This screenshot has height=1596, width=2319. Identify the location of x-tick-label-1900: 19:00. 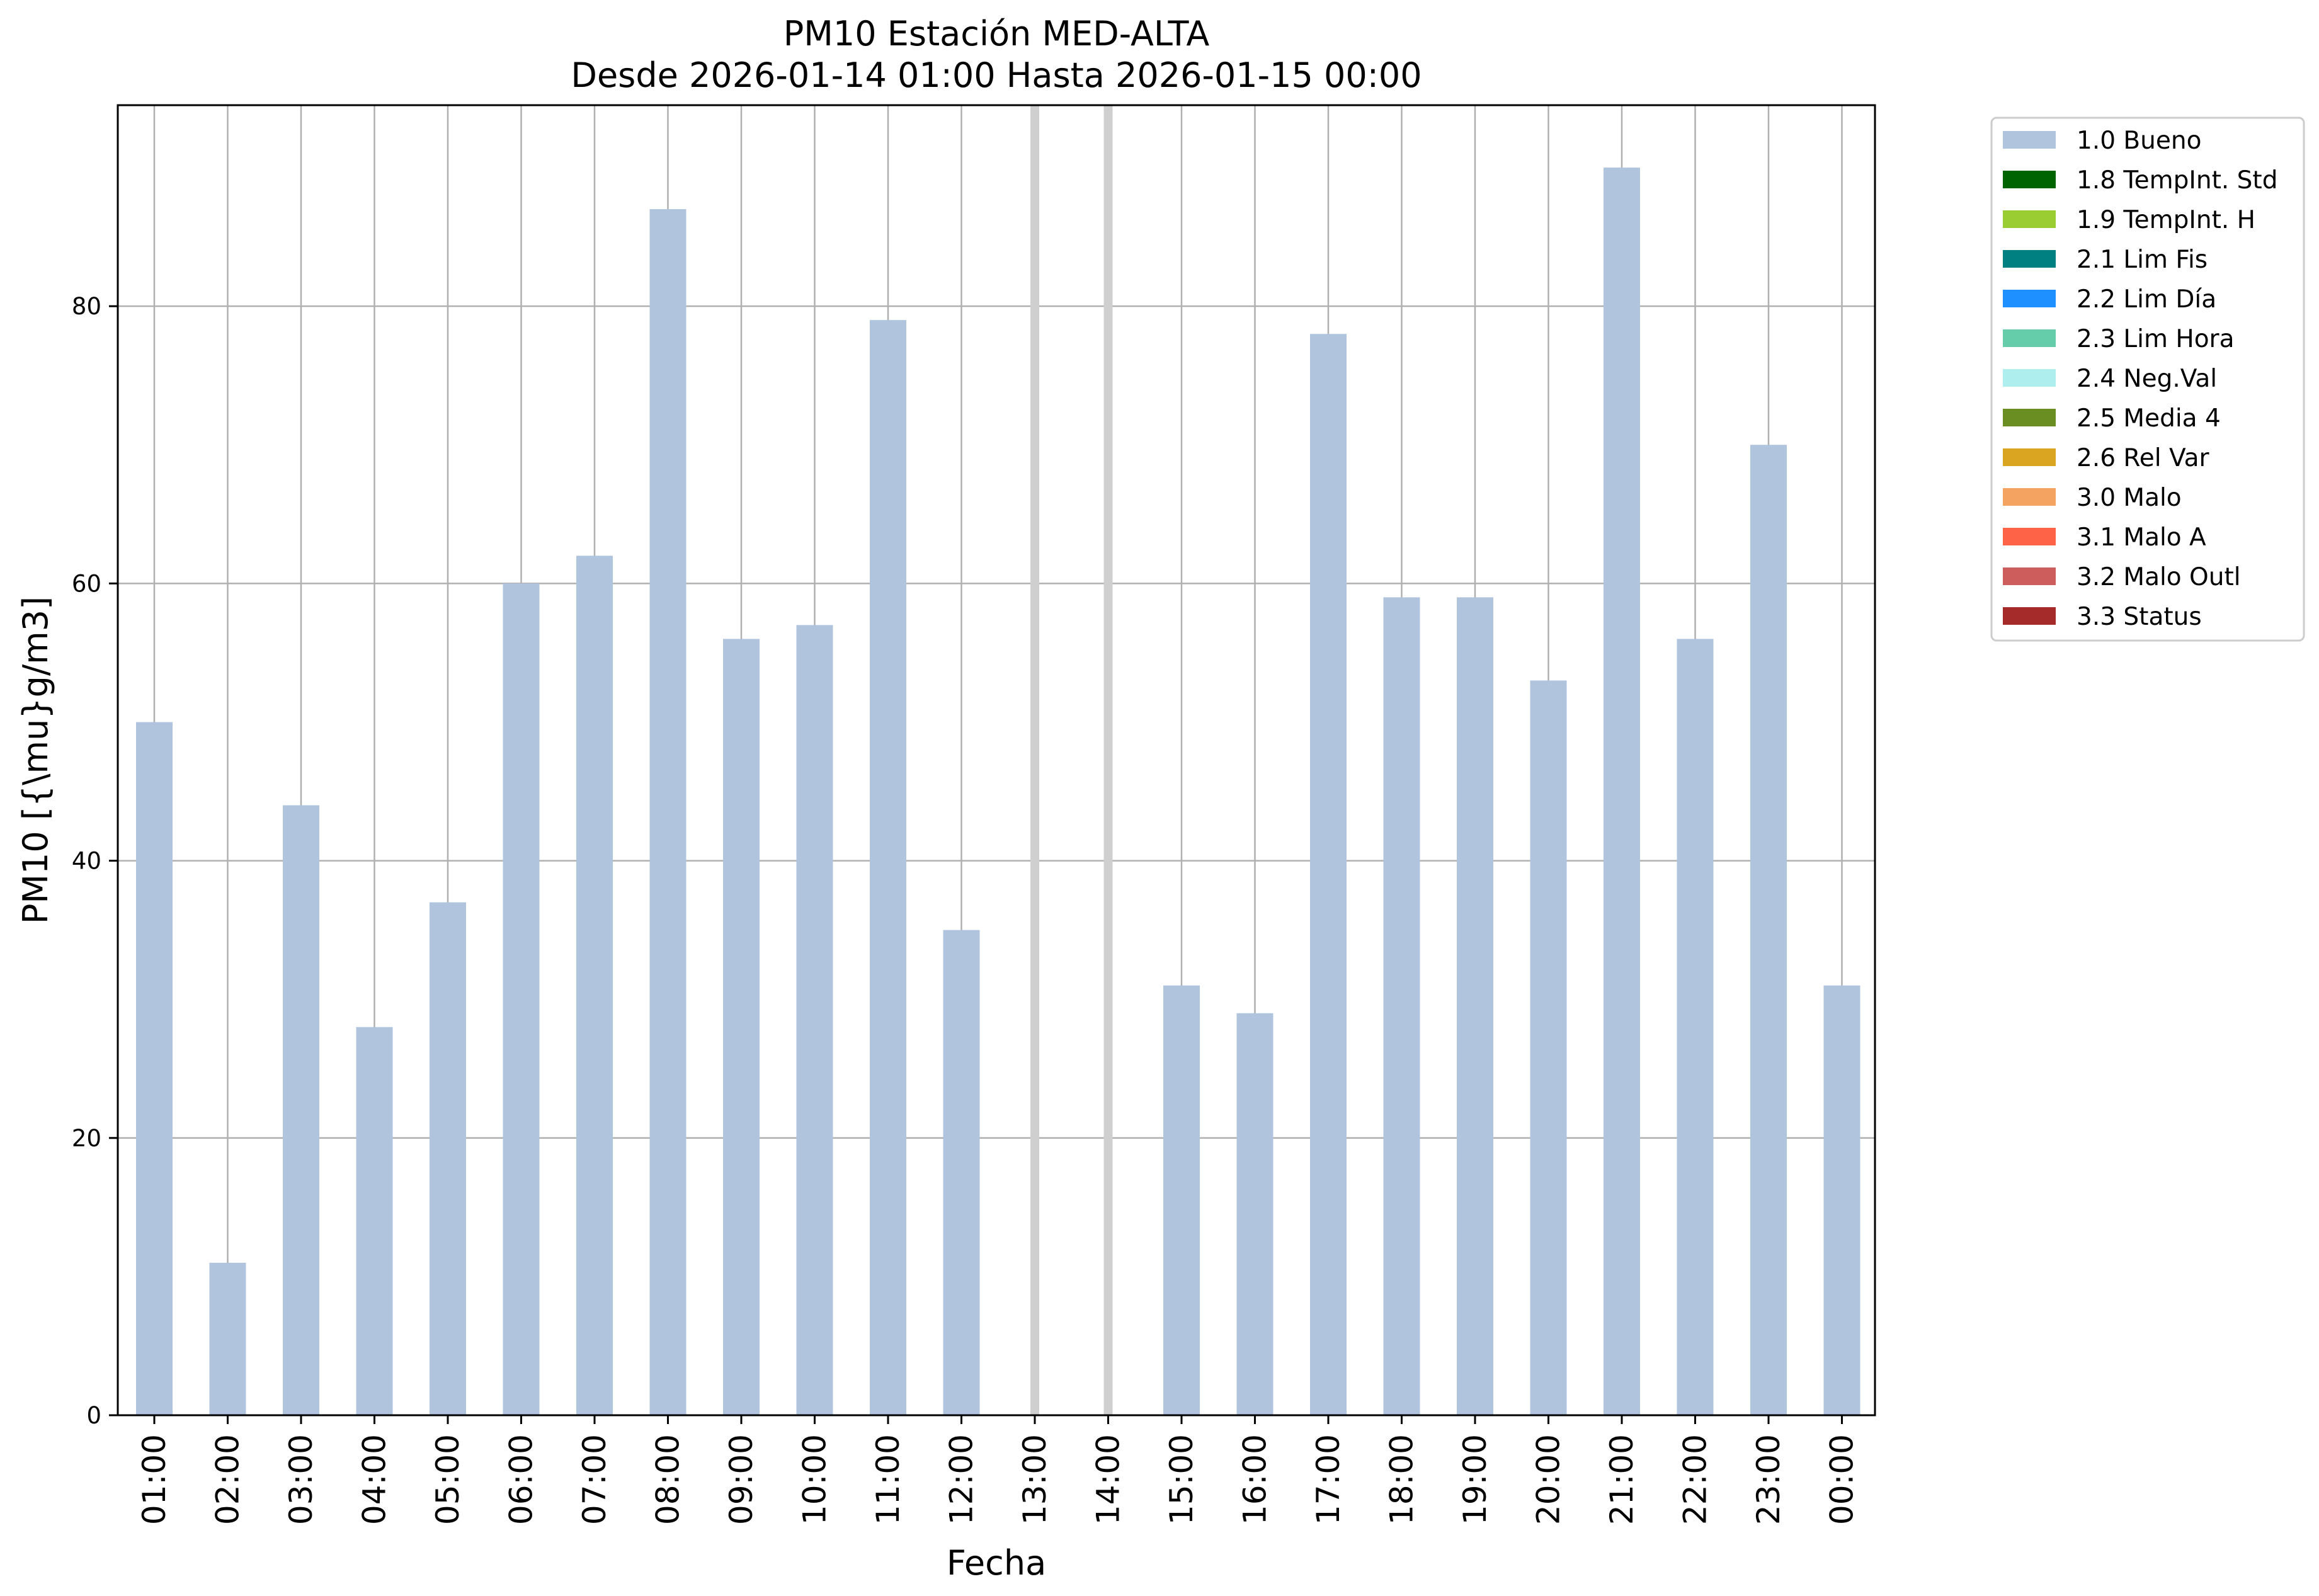
(1475, 1479).